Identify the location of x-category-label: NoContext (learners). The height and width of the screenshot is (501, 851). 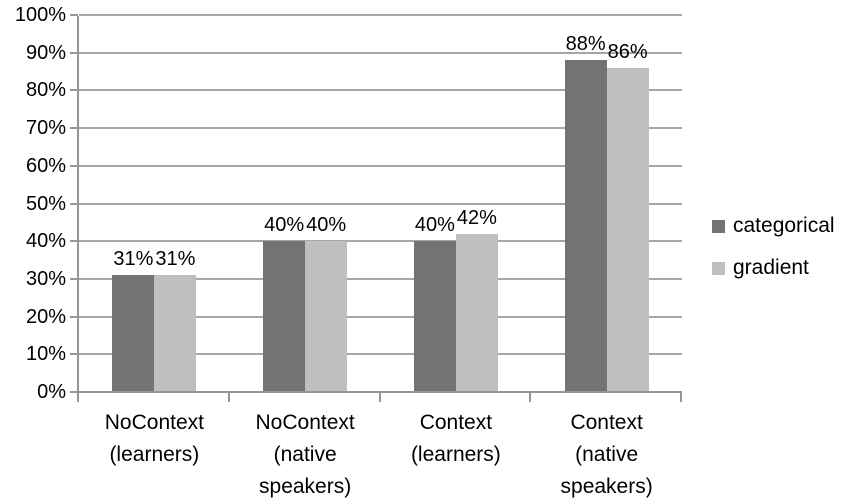
(154, 438).